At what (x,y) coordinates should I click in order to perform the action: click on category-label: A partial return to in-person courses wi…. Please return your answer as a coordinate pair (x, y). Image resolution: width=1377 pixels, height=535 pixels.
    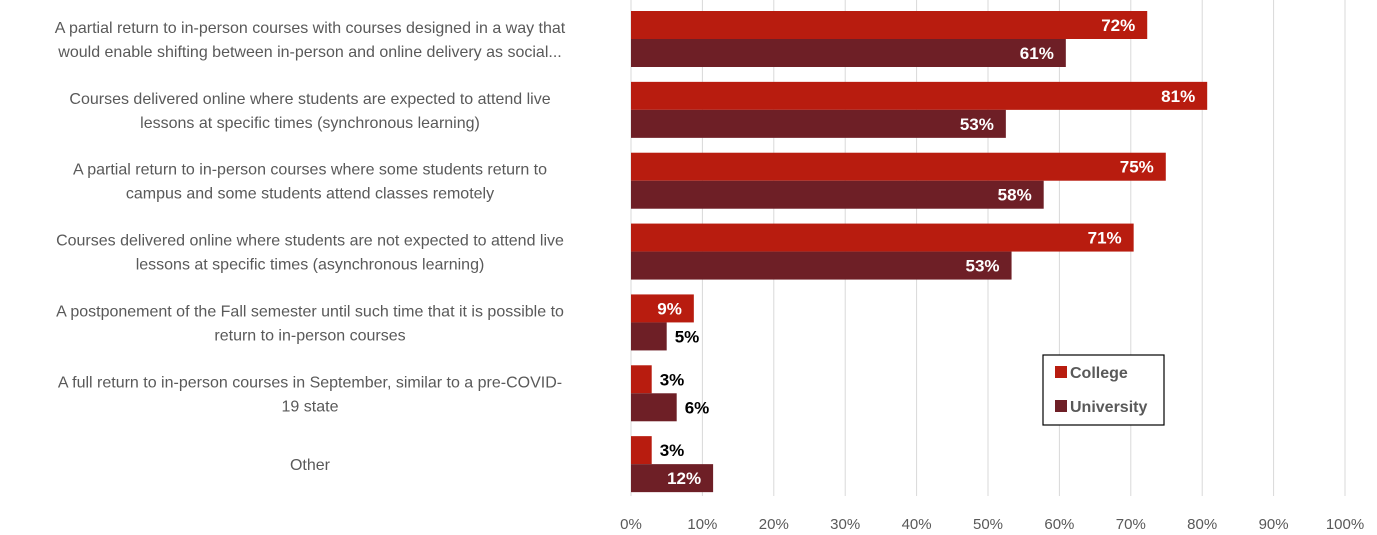
    Looking at the image, I should click on (310, 40).